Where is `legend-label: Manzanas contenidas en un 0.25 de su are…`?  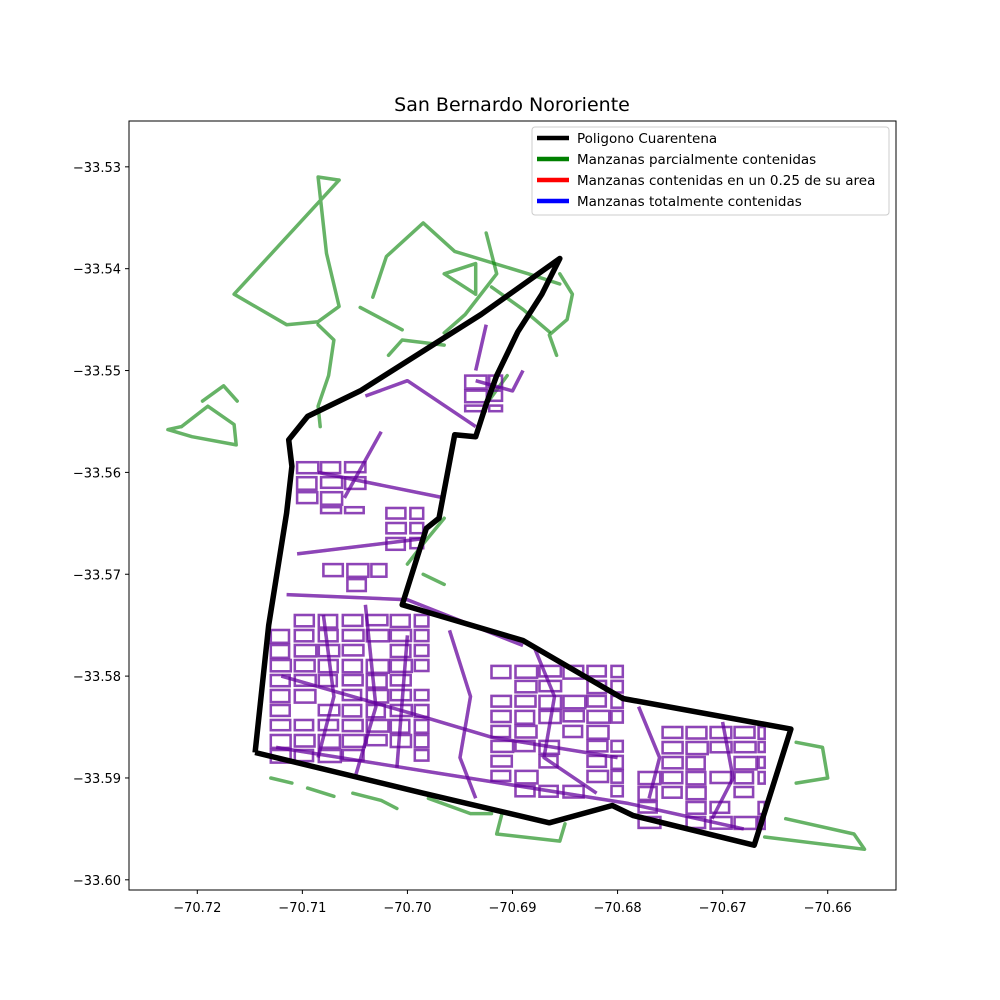
legend-label: Manzanas contenidas en un 0.25 de su are… is located at coordinates (726, 181).